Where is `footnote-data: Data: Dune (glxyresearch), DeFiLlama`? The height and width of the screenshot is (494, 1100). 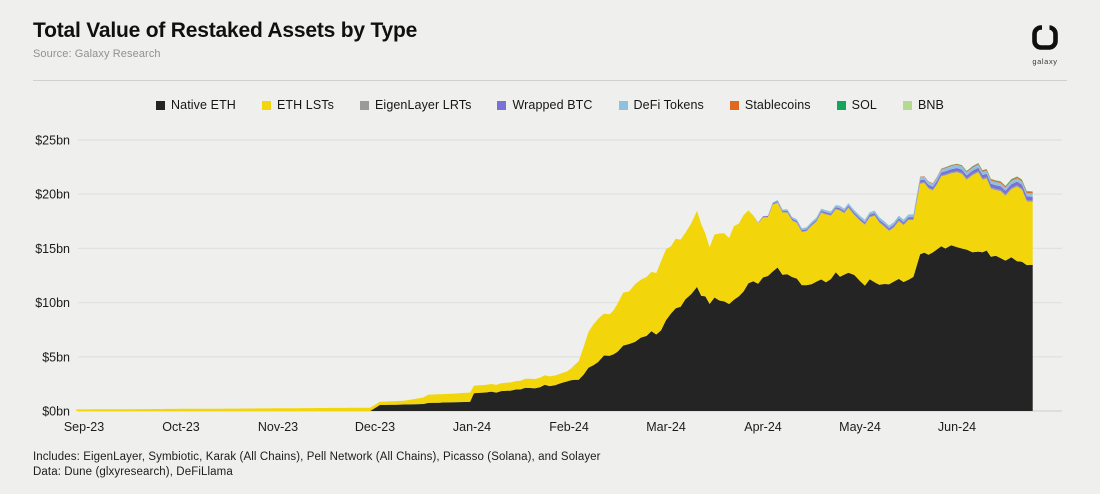 footnote-data: Data: Dune (glxyresearch), DeFiLlama is located at coordinates (133, 471).